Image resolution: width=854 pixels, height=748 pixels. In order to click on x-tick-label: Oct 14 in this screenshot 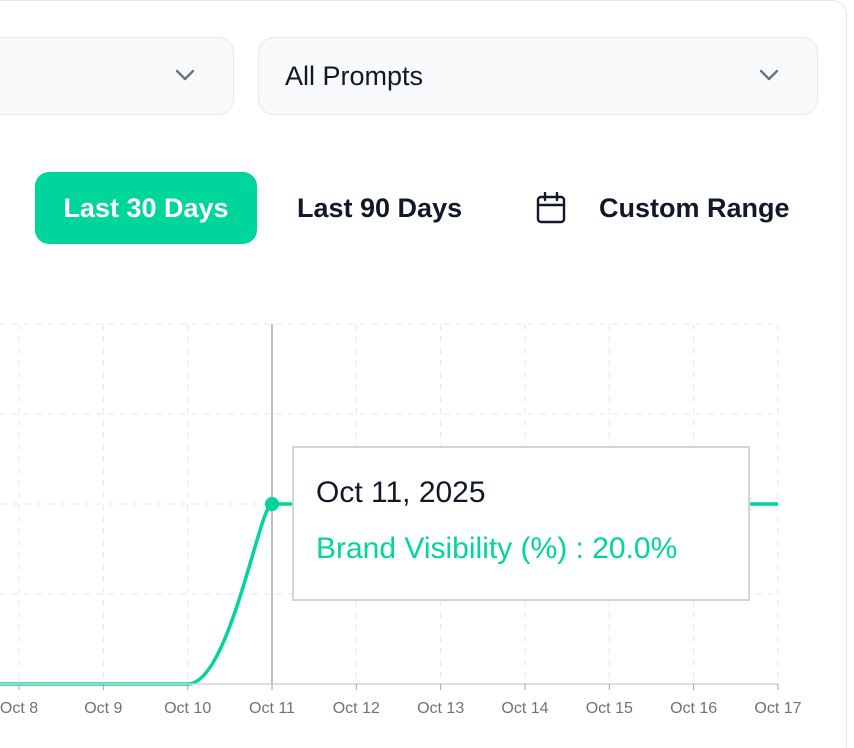, I will do `click(524, 708)`.